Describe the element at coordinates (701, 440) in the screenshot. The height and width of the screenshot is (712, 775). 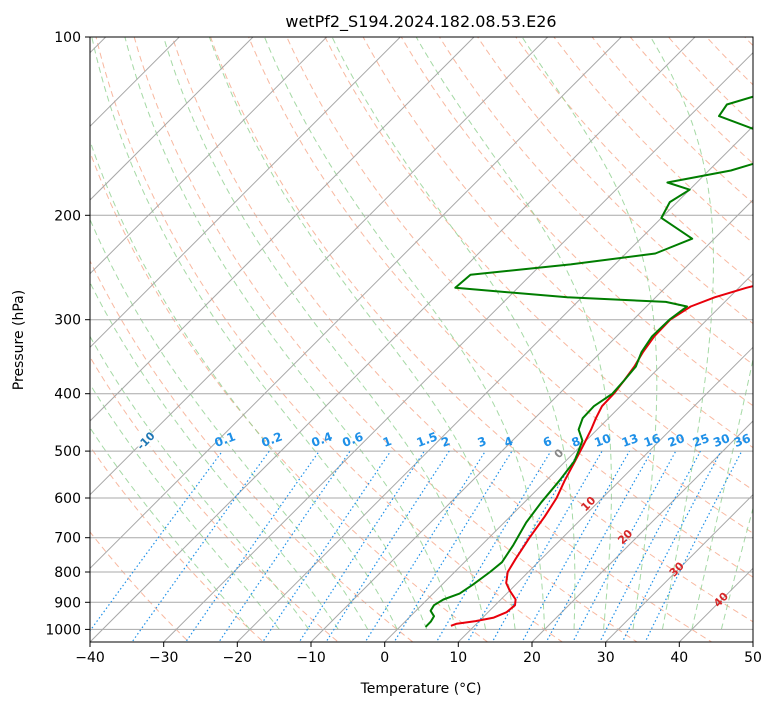
I see `mixing-ratio-label: 25` at that location.